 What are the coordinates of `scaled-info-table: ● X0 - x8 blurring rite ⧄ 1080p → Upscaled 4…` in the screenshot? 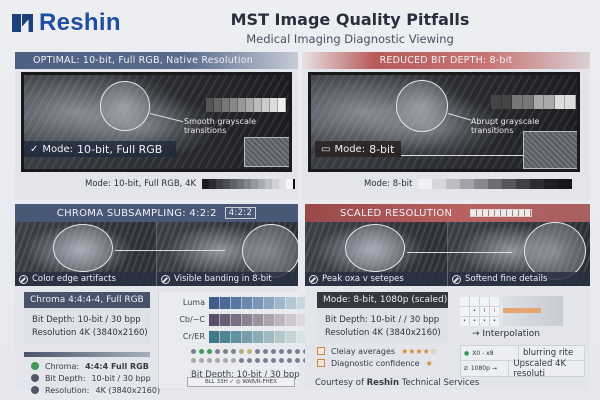 It's located at (522, 362).